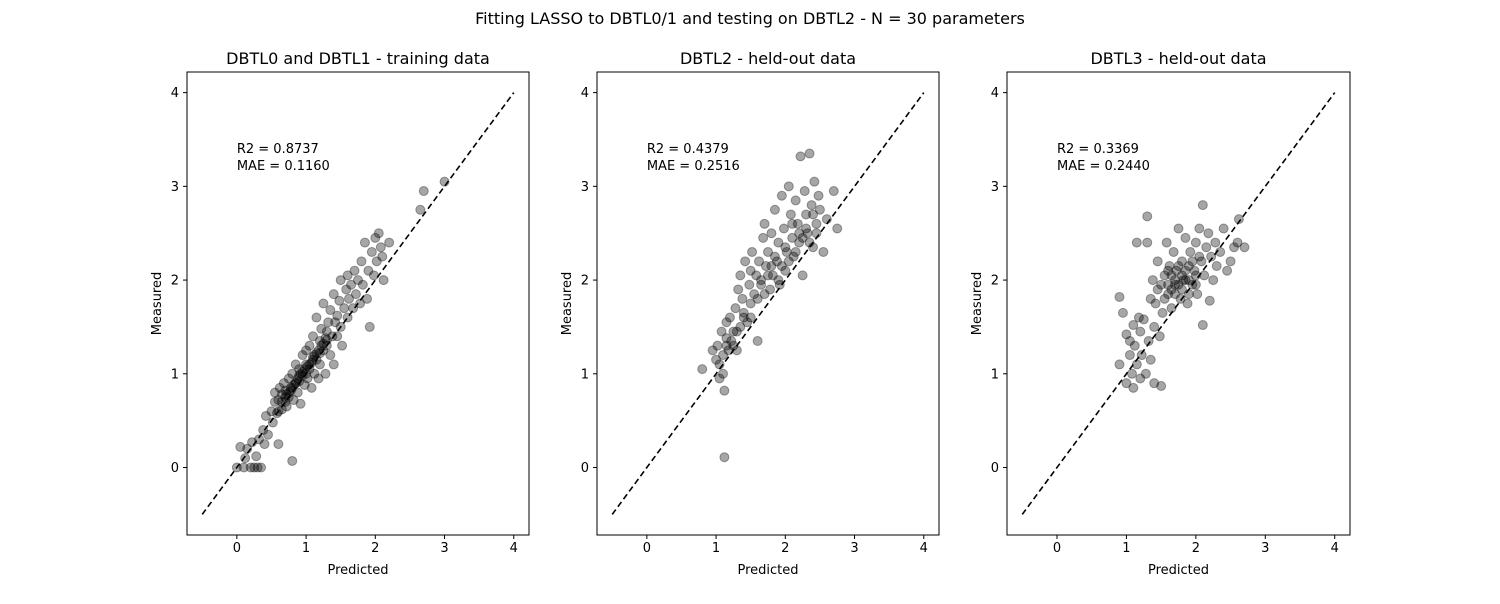 The height and width of the screenshot is (604, 1500). Describe the element at coordinates (693, 166) in the screenshot. I see `mae-annotation: MAE = 0.2516` at that location.